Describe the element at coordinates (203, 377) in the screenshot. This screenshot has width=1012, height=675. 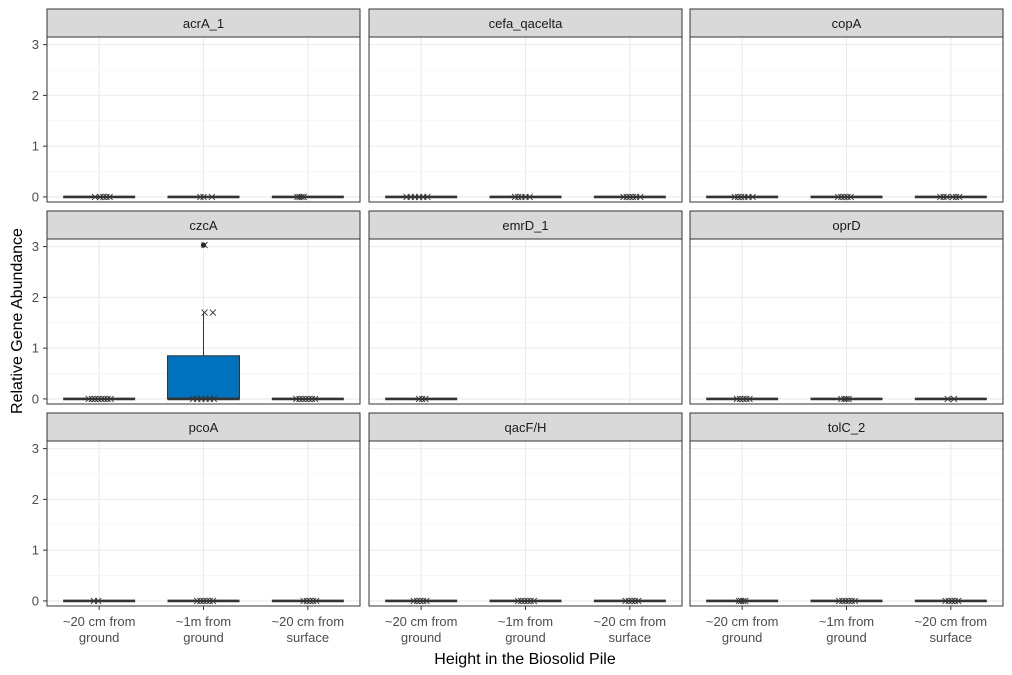
I see `box-body` at that location.